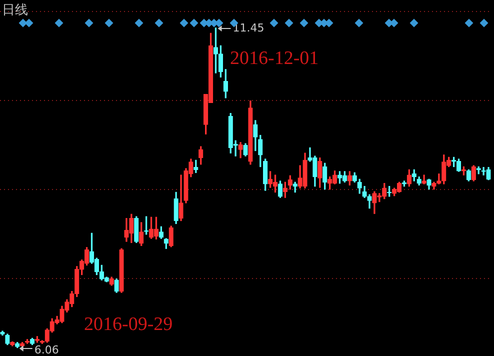 This screenshot has height=356, width=494. Describe the element at coordinates (46, 349) in the screenshot. I see `annotation: 6.06` at that location.